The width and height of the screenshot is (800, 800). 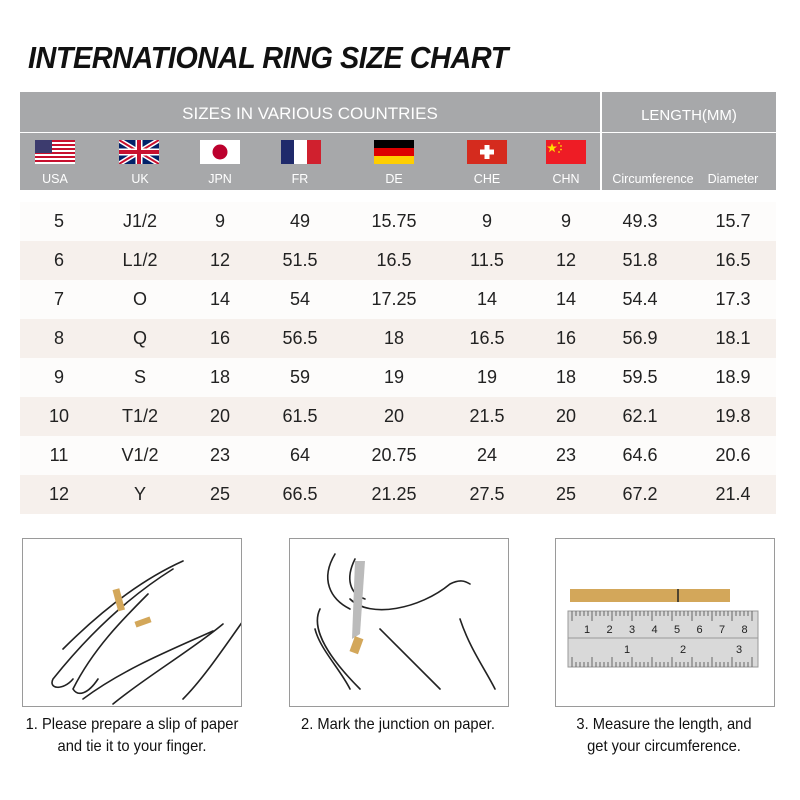 What do you see at coordinates (139, 152) in the screenshot?
I see `uk-flag-icon` at bounding box center [139, 152].